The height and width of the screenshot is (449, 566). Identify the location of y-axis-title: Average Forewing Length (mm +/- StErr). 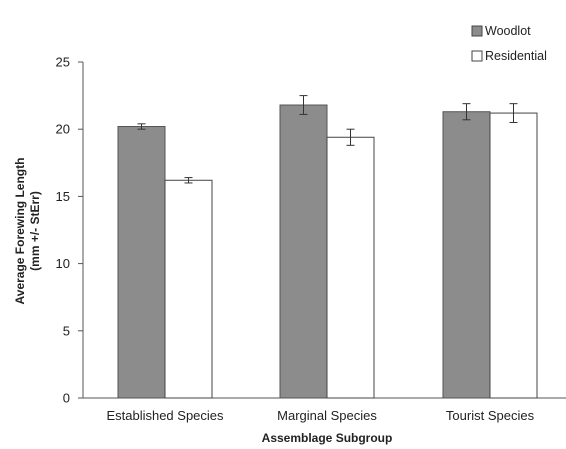
(27, 231).